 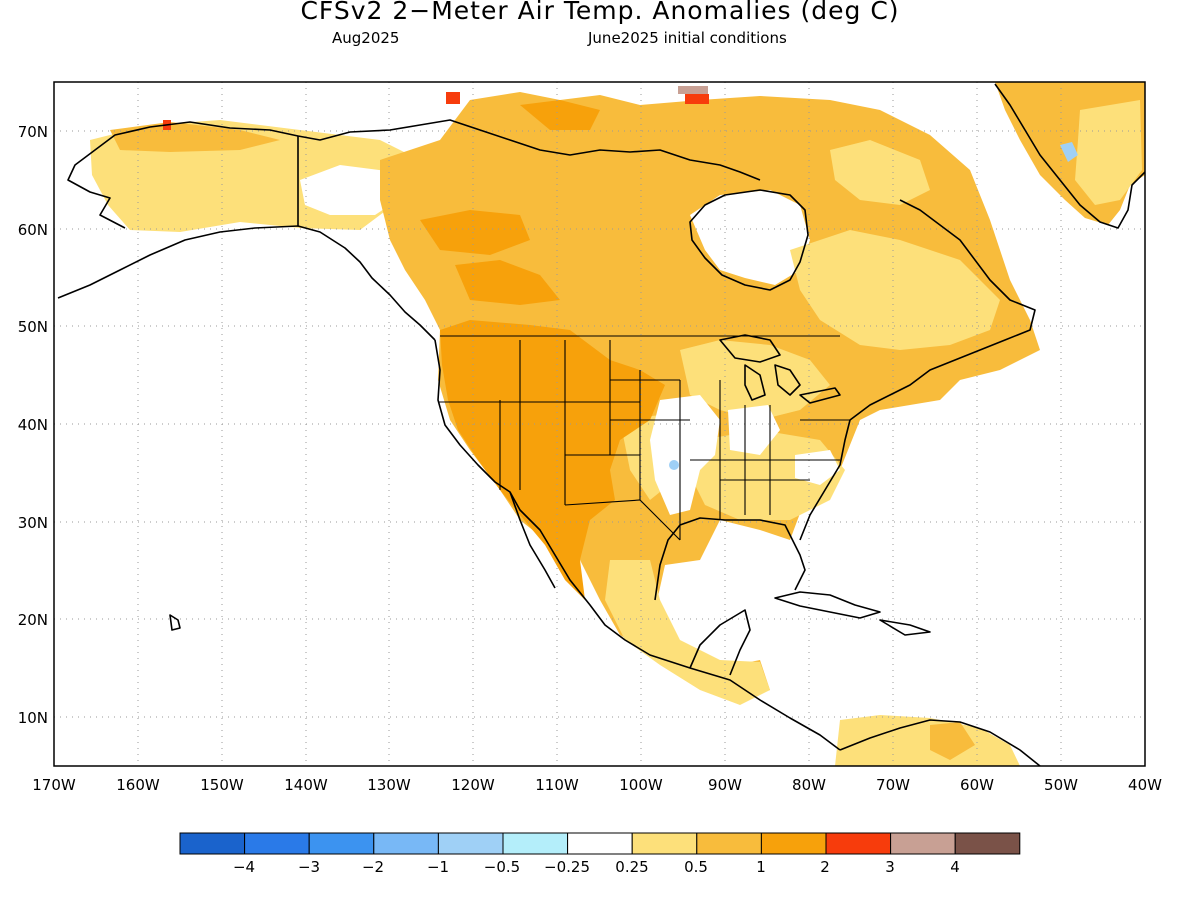 What do you see at coordinates (389, 785) in the screenshot?
I see `lon-label: 130W` at bounding box center [389, 785].